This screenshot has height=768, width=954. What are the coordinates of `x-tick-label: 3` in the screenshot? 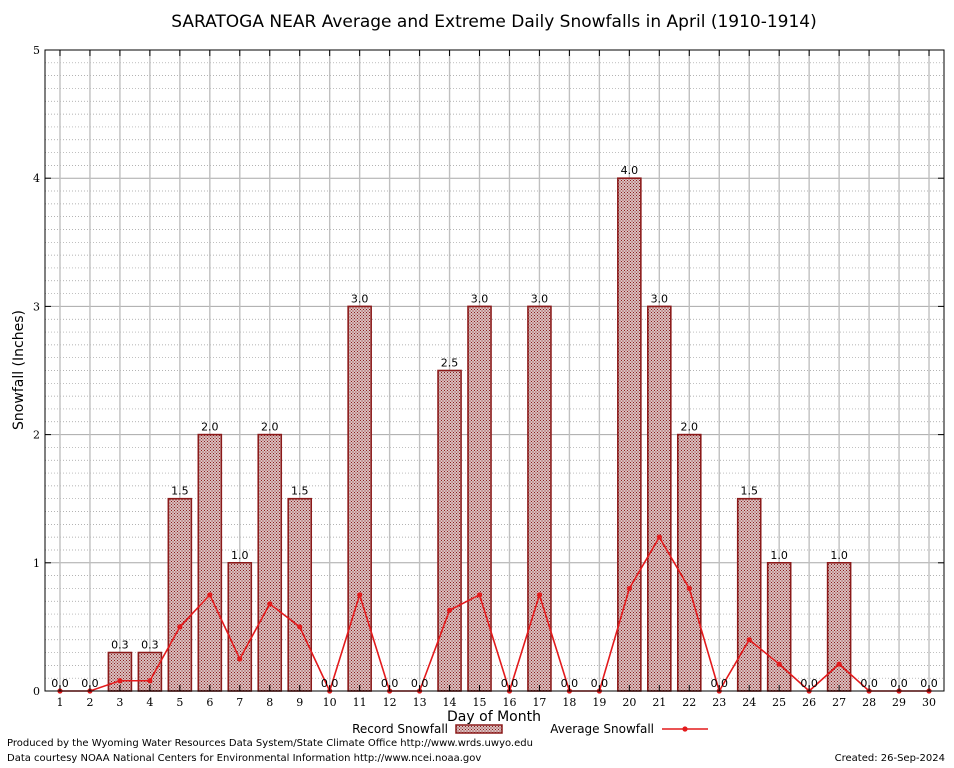 It's located at (119, 702).